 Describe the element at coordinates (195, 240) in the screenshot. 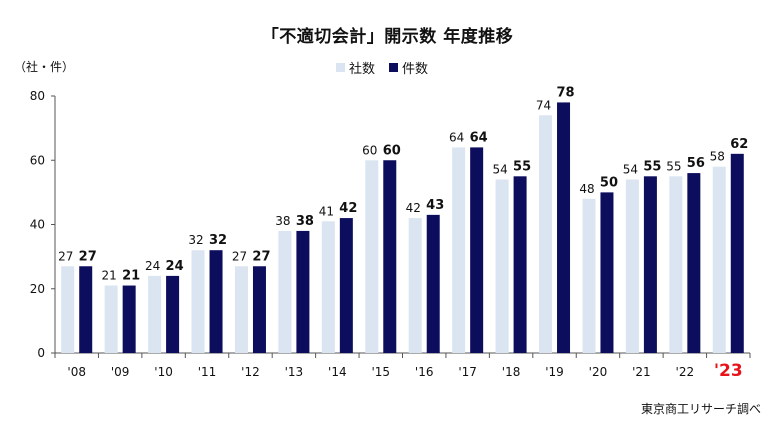

I see `data-label-companies: 32` at that location.